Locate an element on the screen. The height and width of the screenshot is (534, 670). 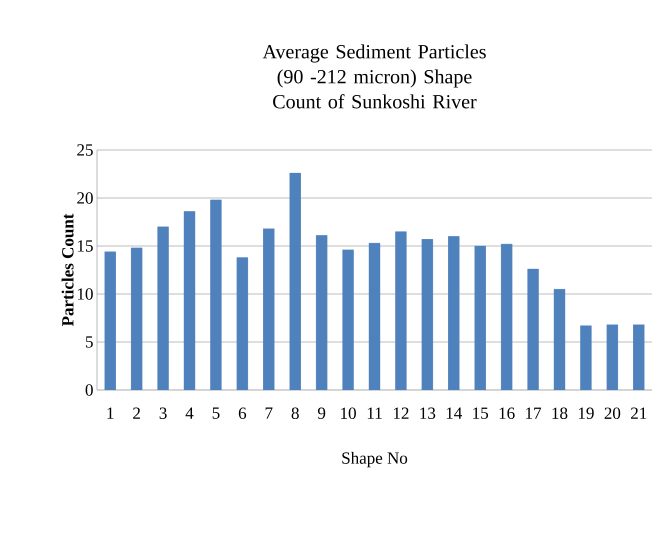
x-axis-title: Shape No is located at coordinates (375, 460).